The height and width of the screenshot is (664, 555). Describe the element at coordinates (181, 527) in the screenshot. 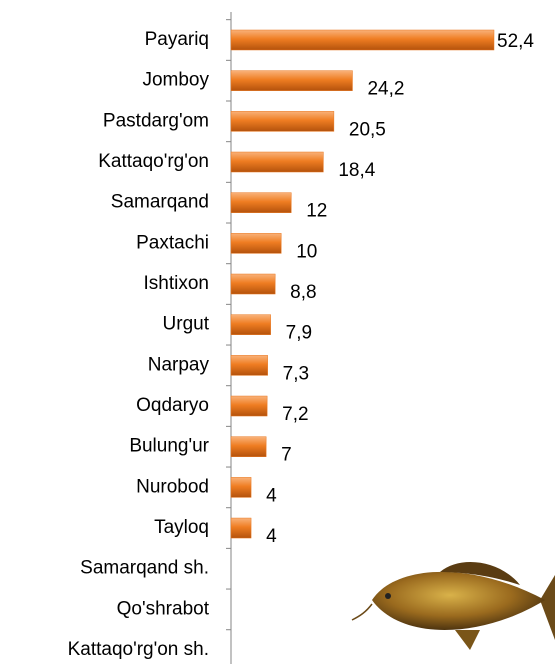

I see `category-label: Tayloq` at that location.